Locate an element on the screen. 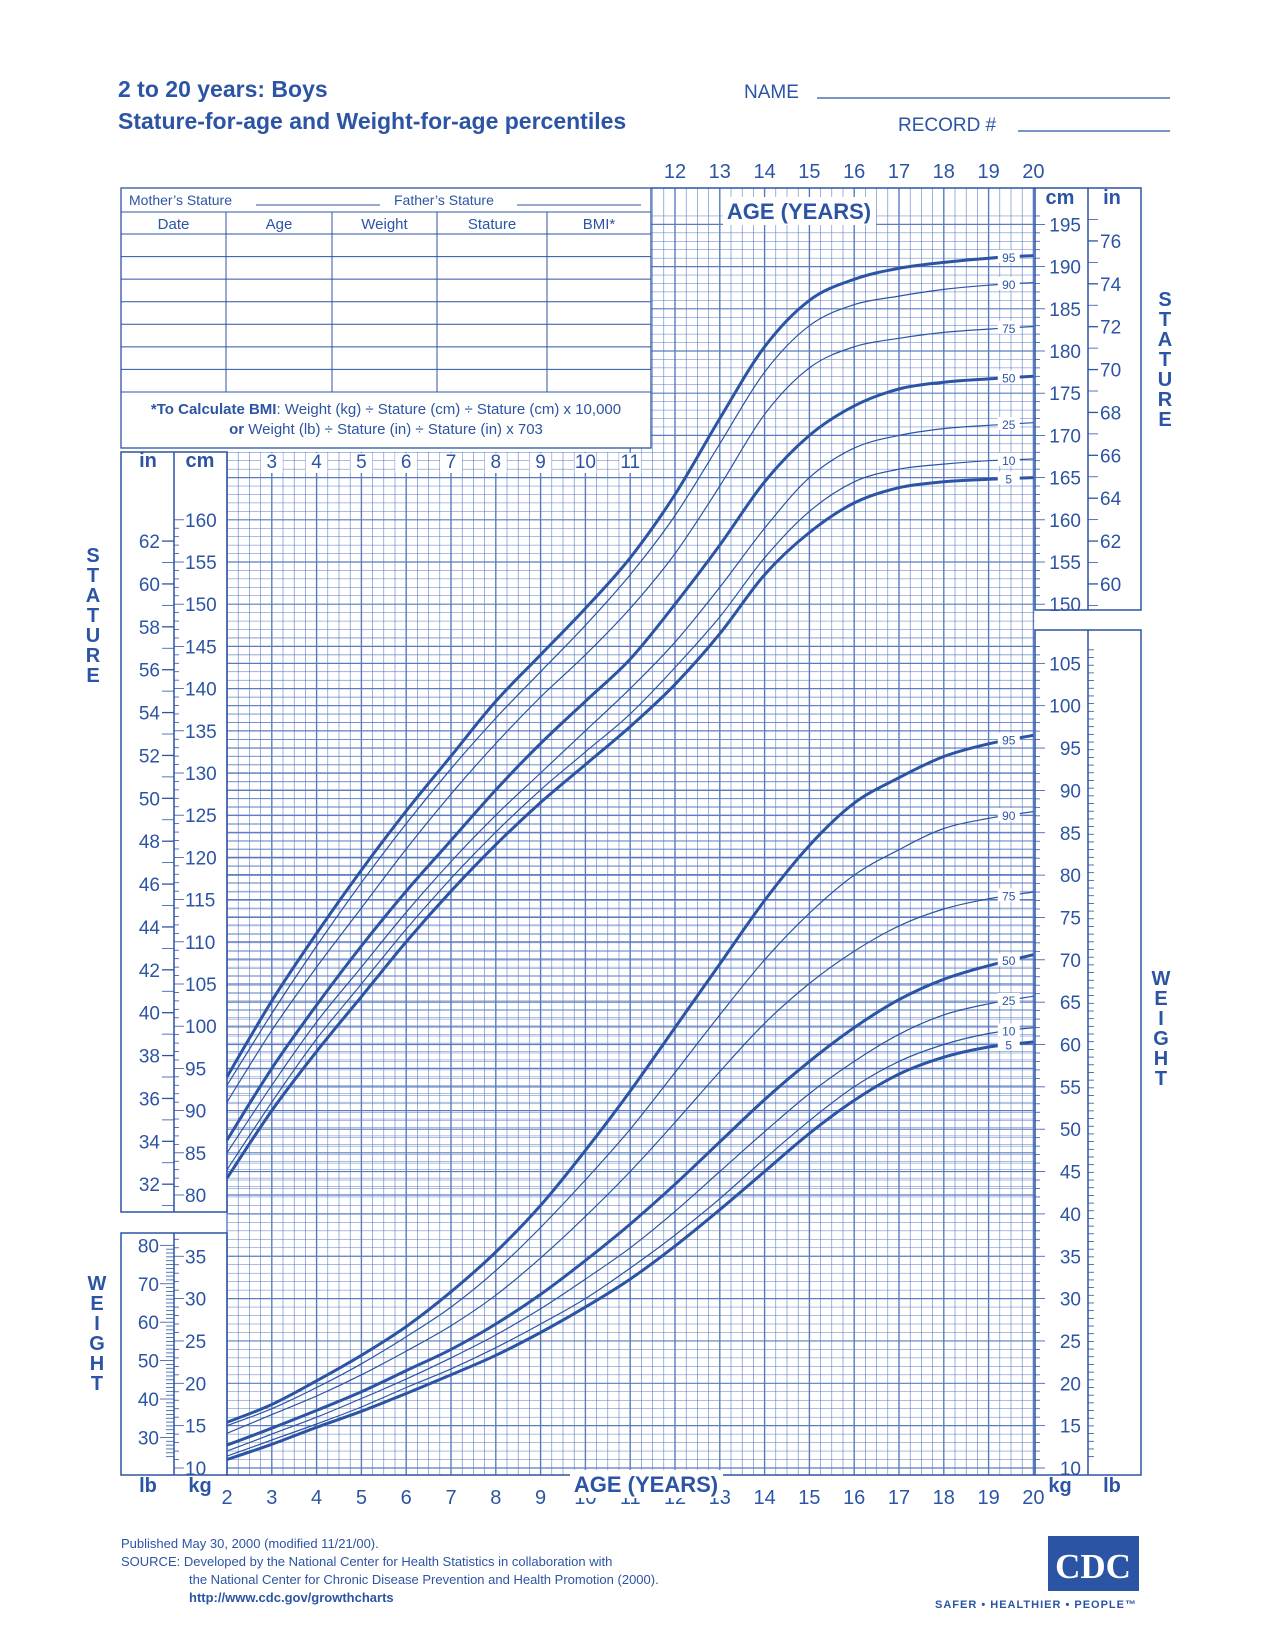  left-kg-label: 30 is located at coordinates (195, 1300).